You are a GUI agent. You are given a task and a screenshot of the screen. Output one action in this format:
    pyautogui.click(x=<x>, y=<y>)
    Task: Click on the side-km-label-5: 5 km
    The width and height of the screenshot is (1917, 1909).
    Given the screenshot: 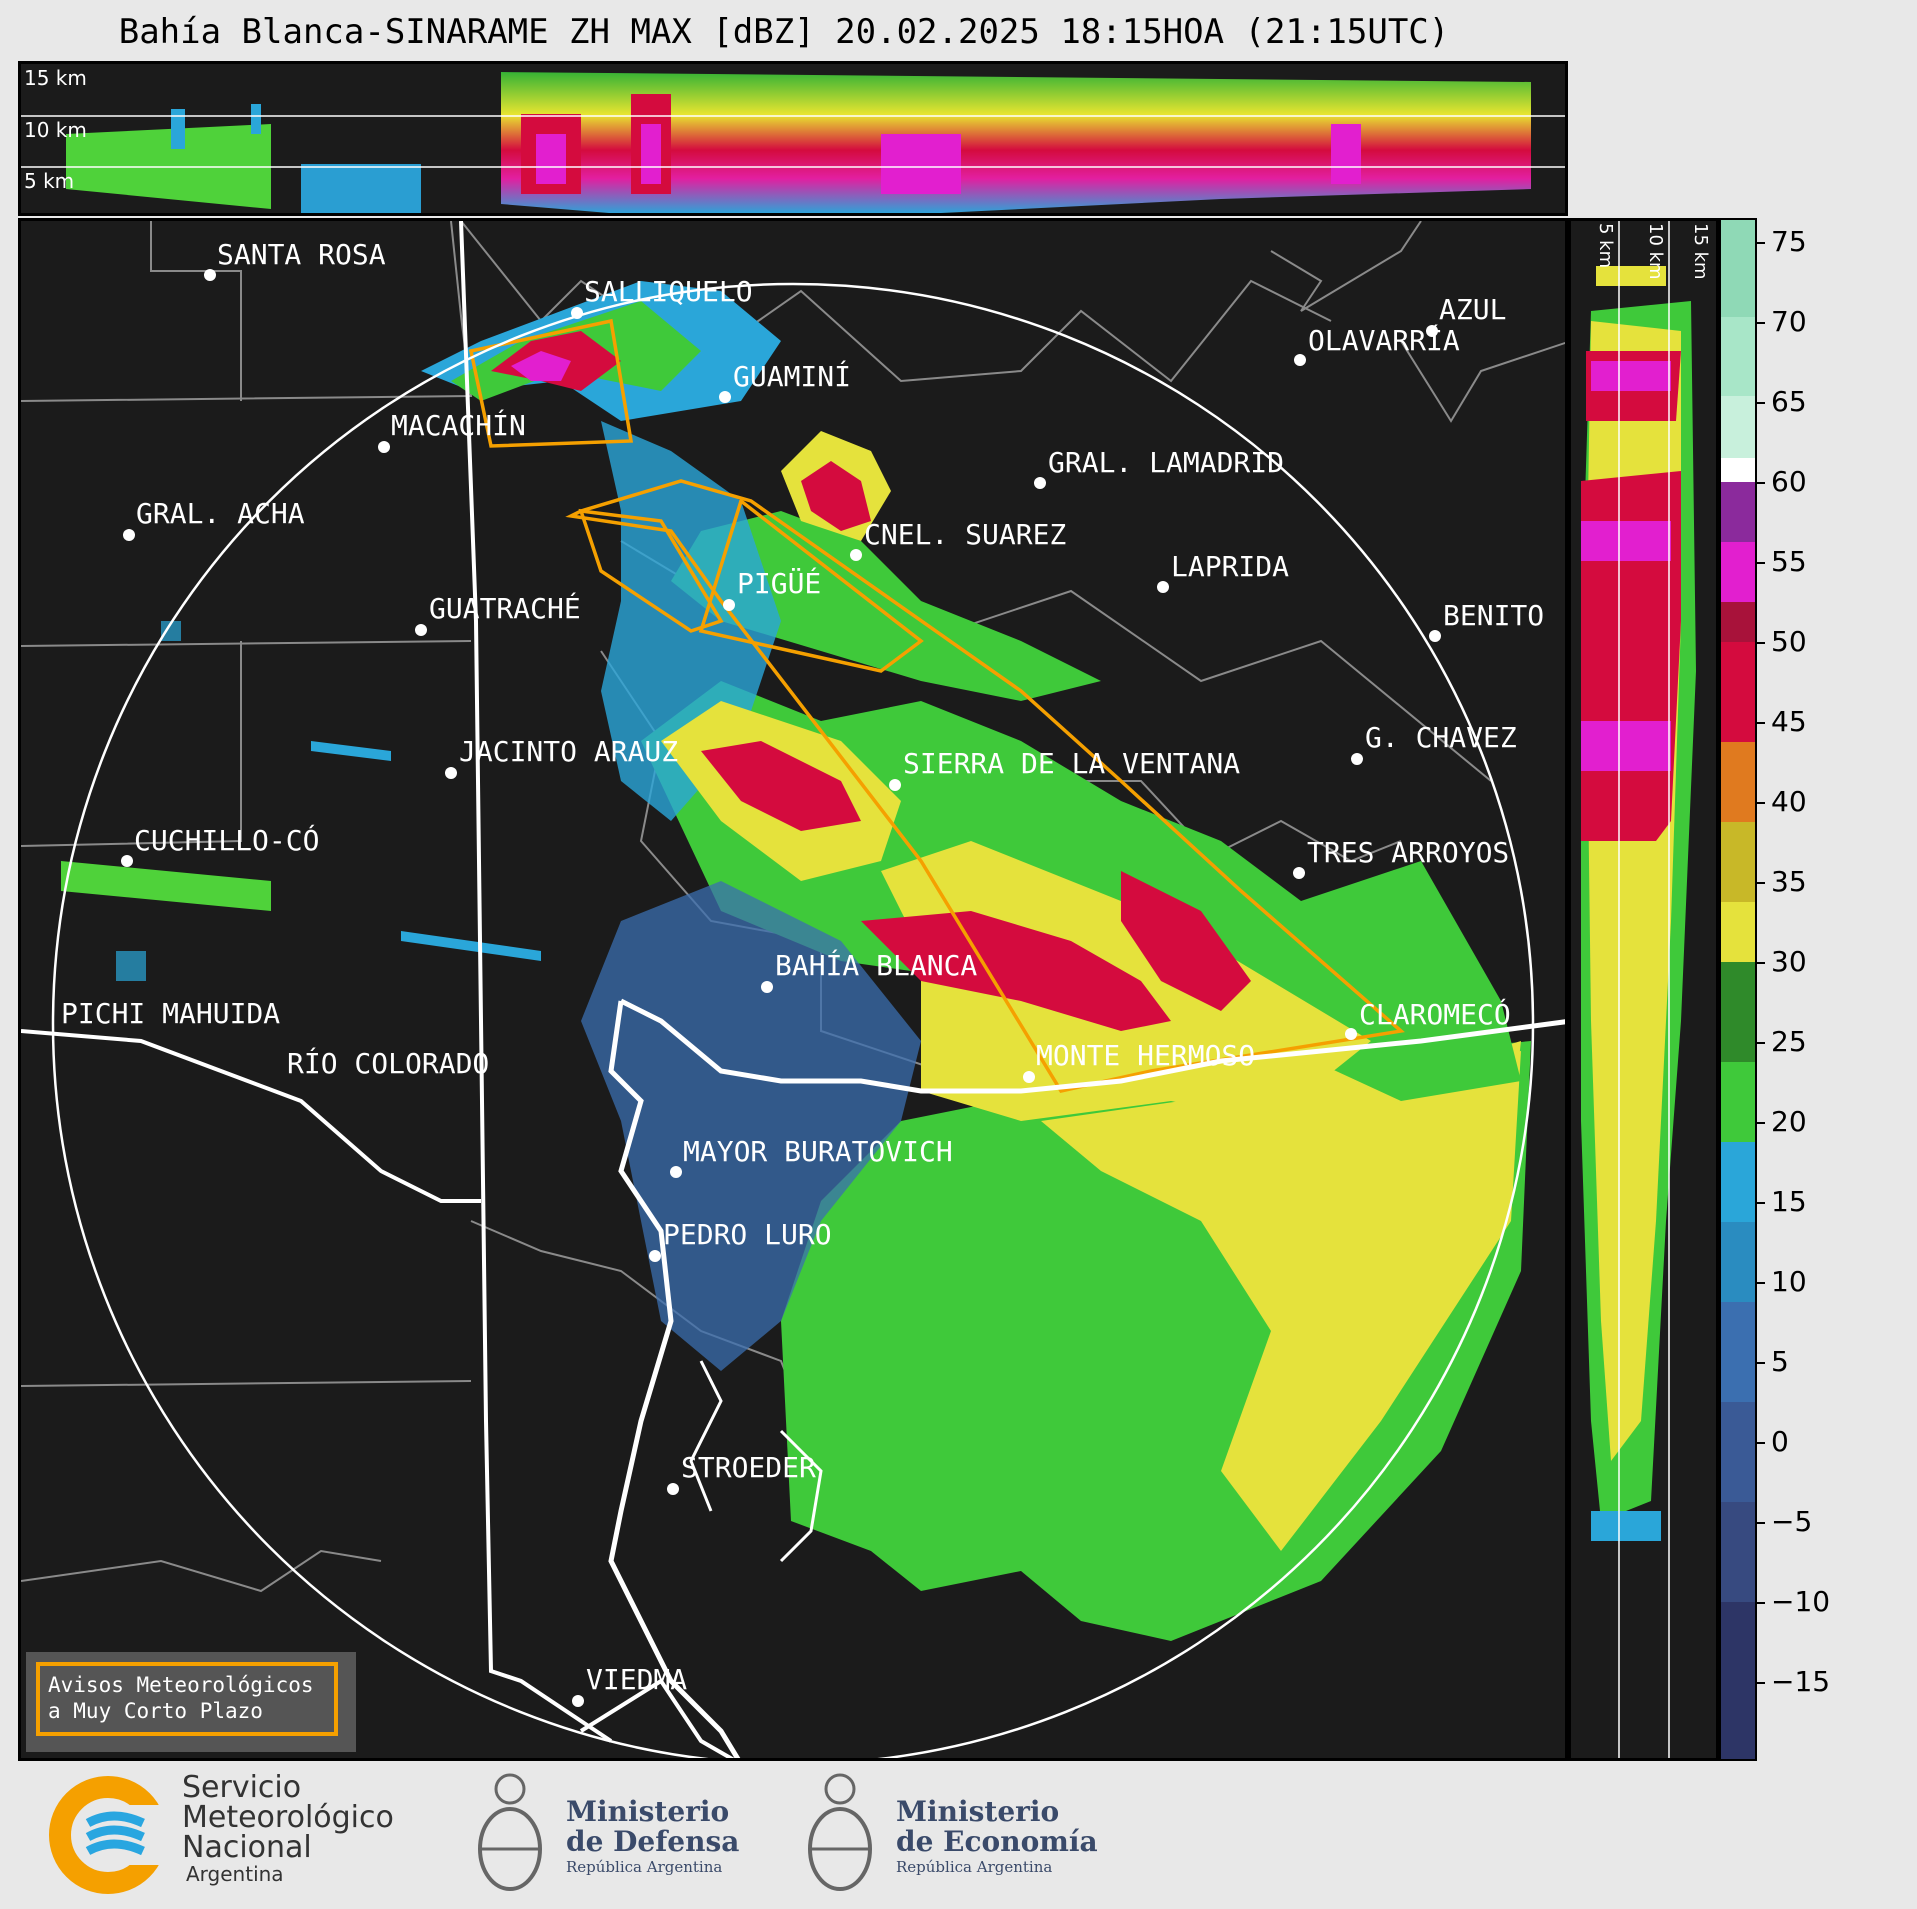 What is the action you would take?
    pyautogui.click(x=1605, y=246)
    